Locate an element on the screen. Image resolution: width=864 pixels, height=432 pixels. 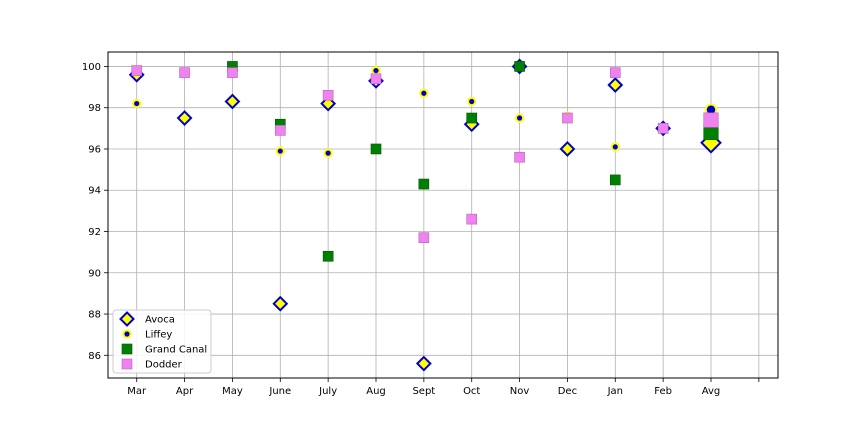
y-tick-label: 86 is located at coordinates (94, 356).